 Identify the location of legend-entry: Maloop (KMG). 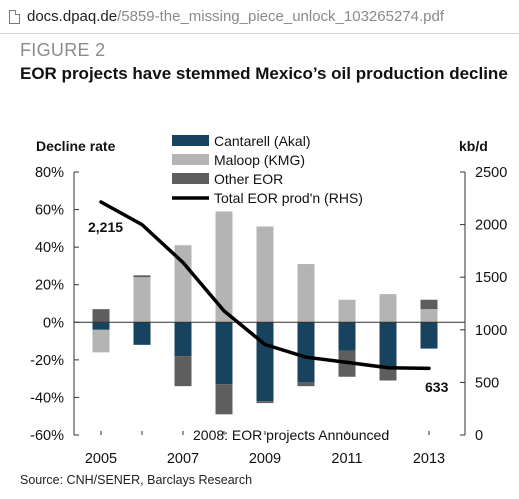
(259, 160).